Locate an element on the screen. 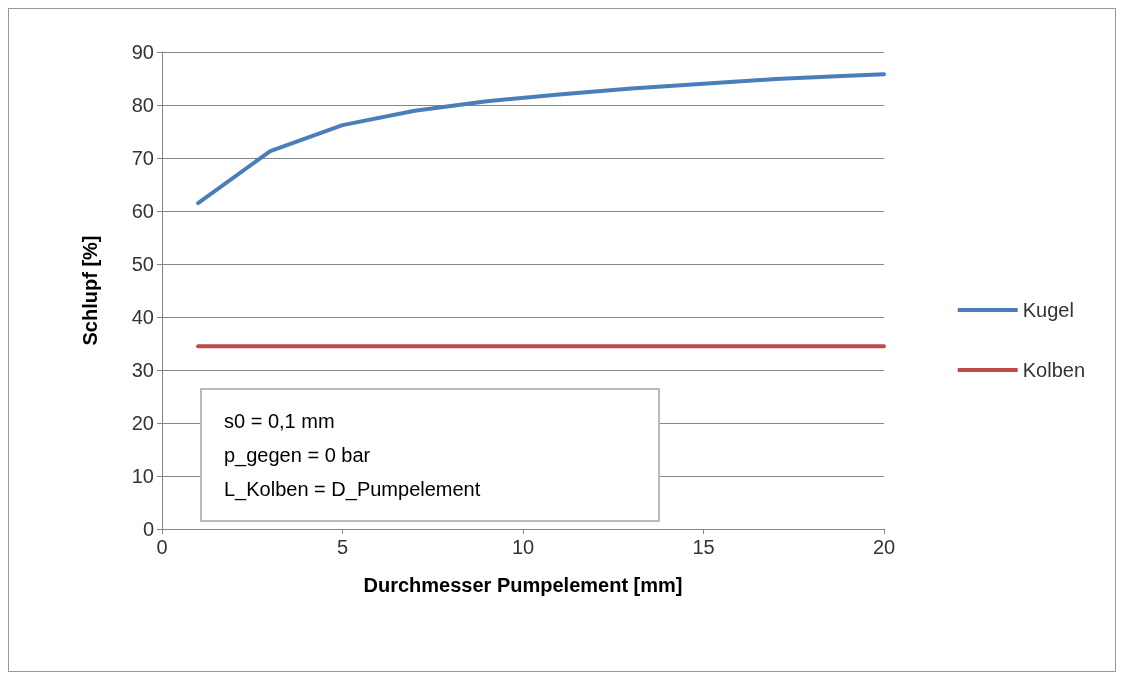 This screenshot has width=1124, height=680. y-tick-label: 40 is located at coordinates (142, 317).